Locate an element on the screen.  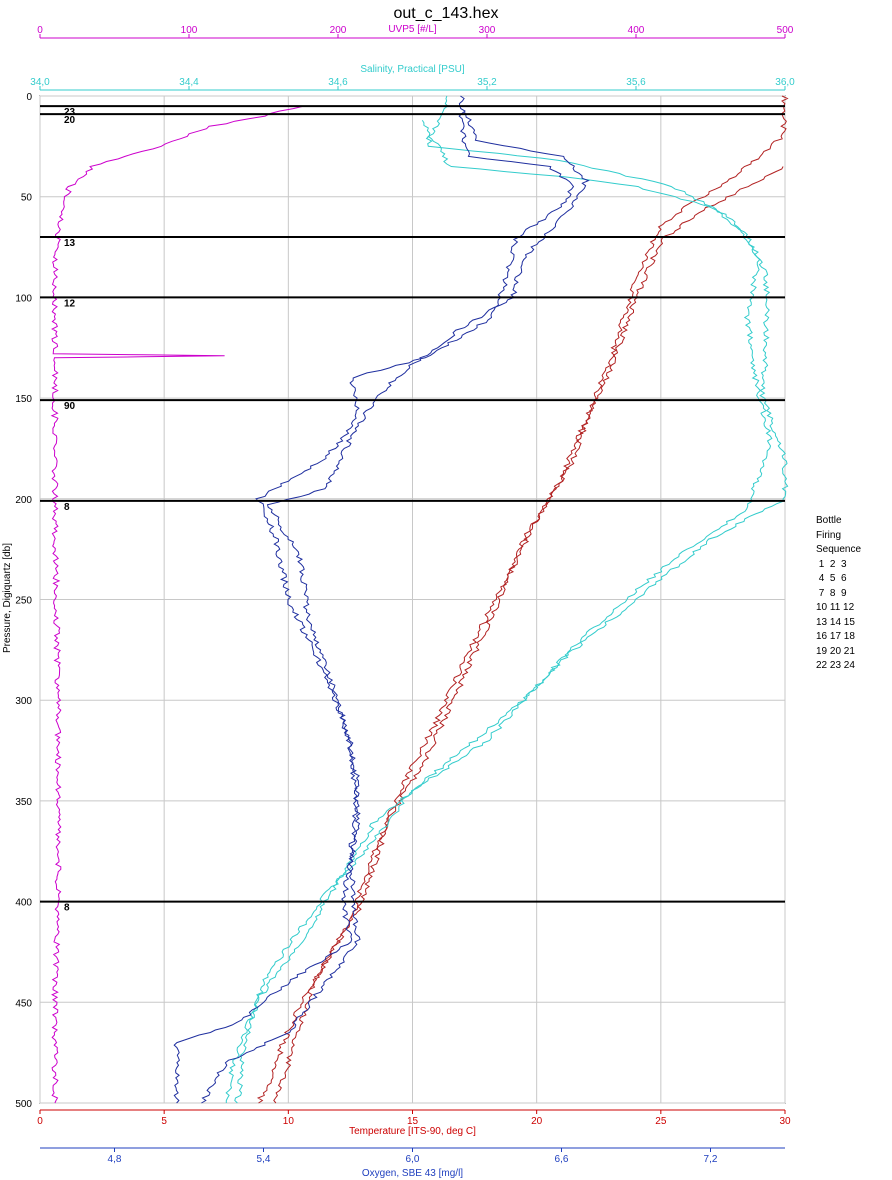
sal-tick-label: 35,6 is located at coordinates (636, 82).